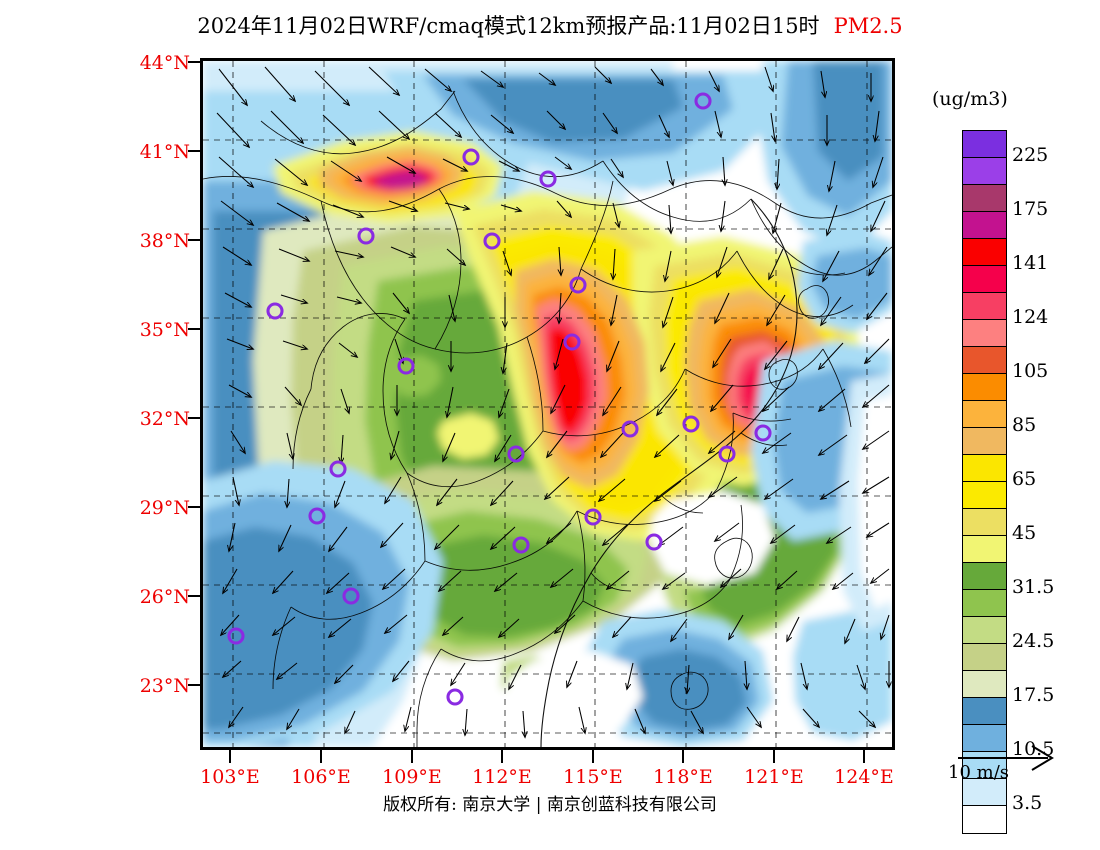 The width and height of the screenshot is (1100, 850). What do you see at coordinates (1030, 317) in the screenshot?
I see `colorbar-label: 124` at bounding box center [1030, 317].